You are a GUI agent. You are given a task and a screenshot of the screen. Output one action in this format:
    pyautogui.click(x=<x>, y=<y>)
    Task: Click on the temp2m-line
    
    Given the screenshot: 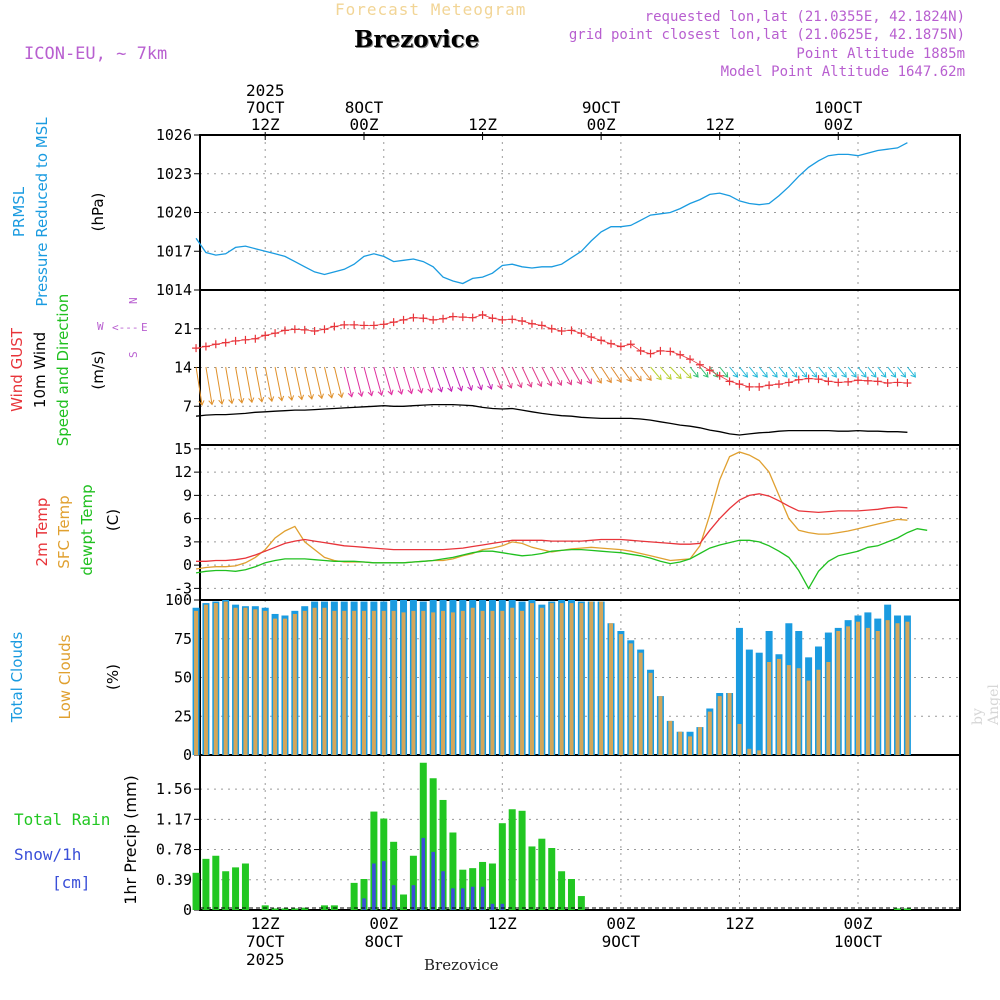 What is the action you would take?
    pyautogui.click(x=552, y=527)
    